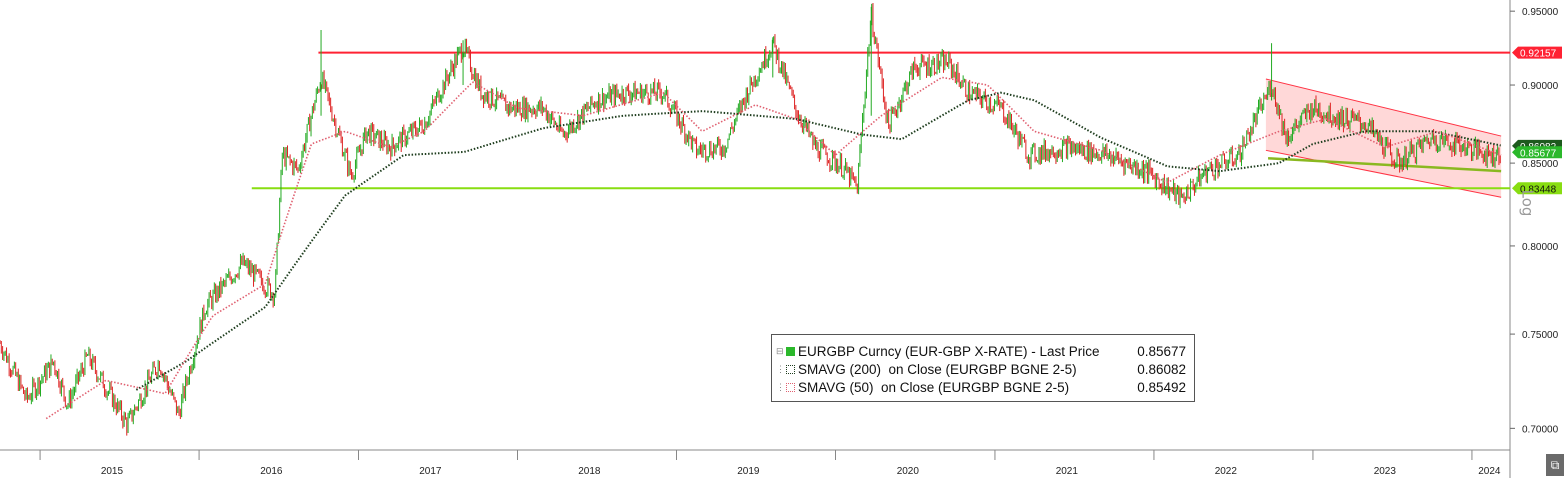 Image resolution: width=1565 pixels, height=478 pixels. What do you see at coordinates (1540, 429) in the screenshot?
I see `y-tick-label: 0.70000` at bounding box center [1540, 429].